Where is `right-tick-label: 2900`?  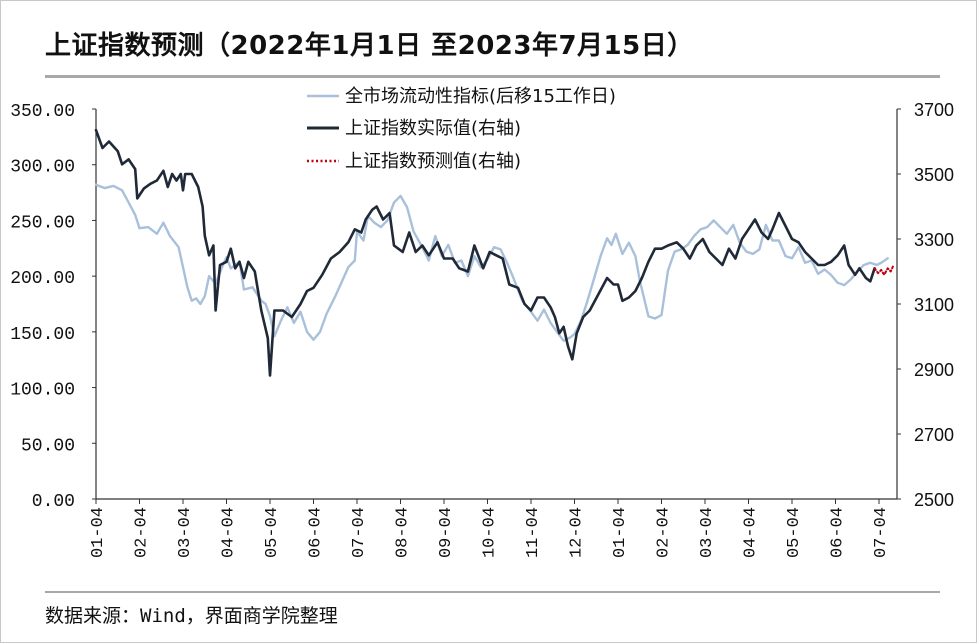
right-tick-label: 2900 is located at coordinates (934, 370).